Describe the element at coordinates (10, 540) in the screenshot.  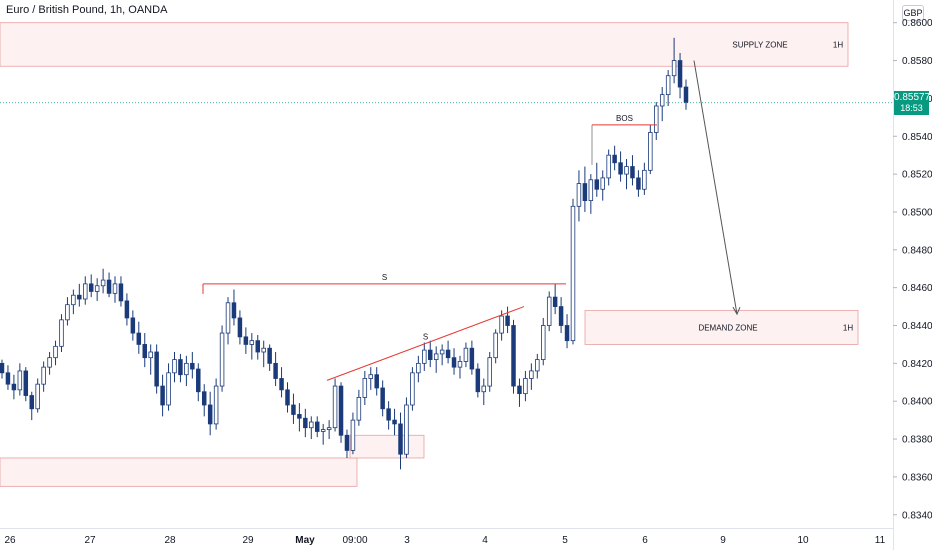
I see `x-tick-label: 26` at that location.